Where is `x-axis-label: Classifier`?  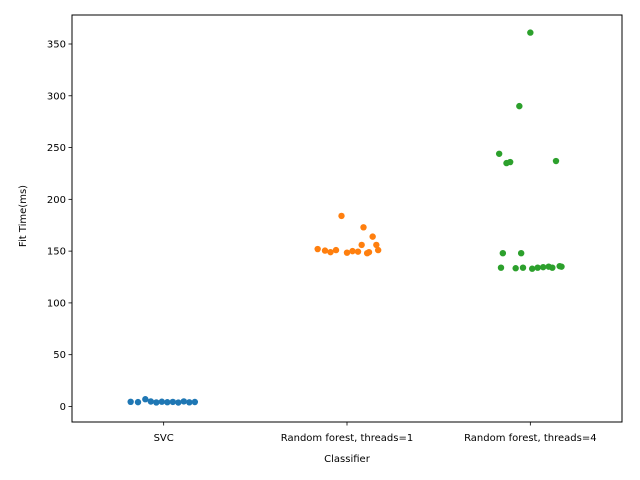
x-axis-label: Classifier is located at coordinates (347, 459).